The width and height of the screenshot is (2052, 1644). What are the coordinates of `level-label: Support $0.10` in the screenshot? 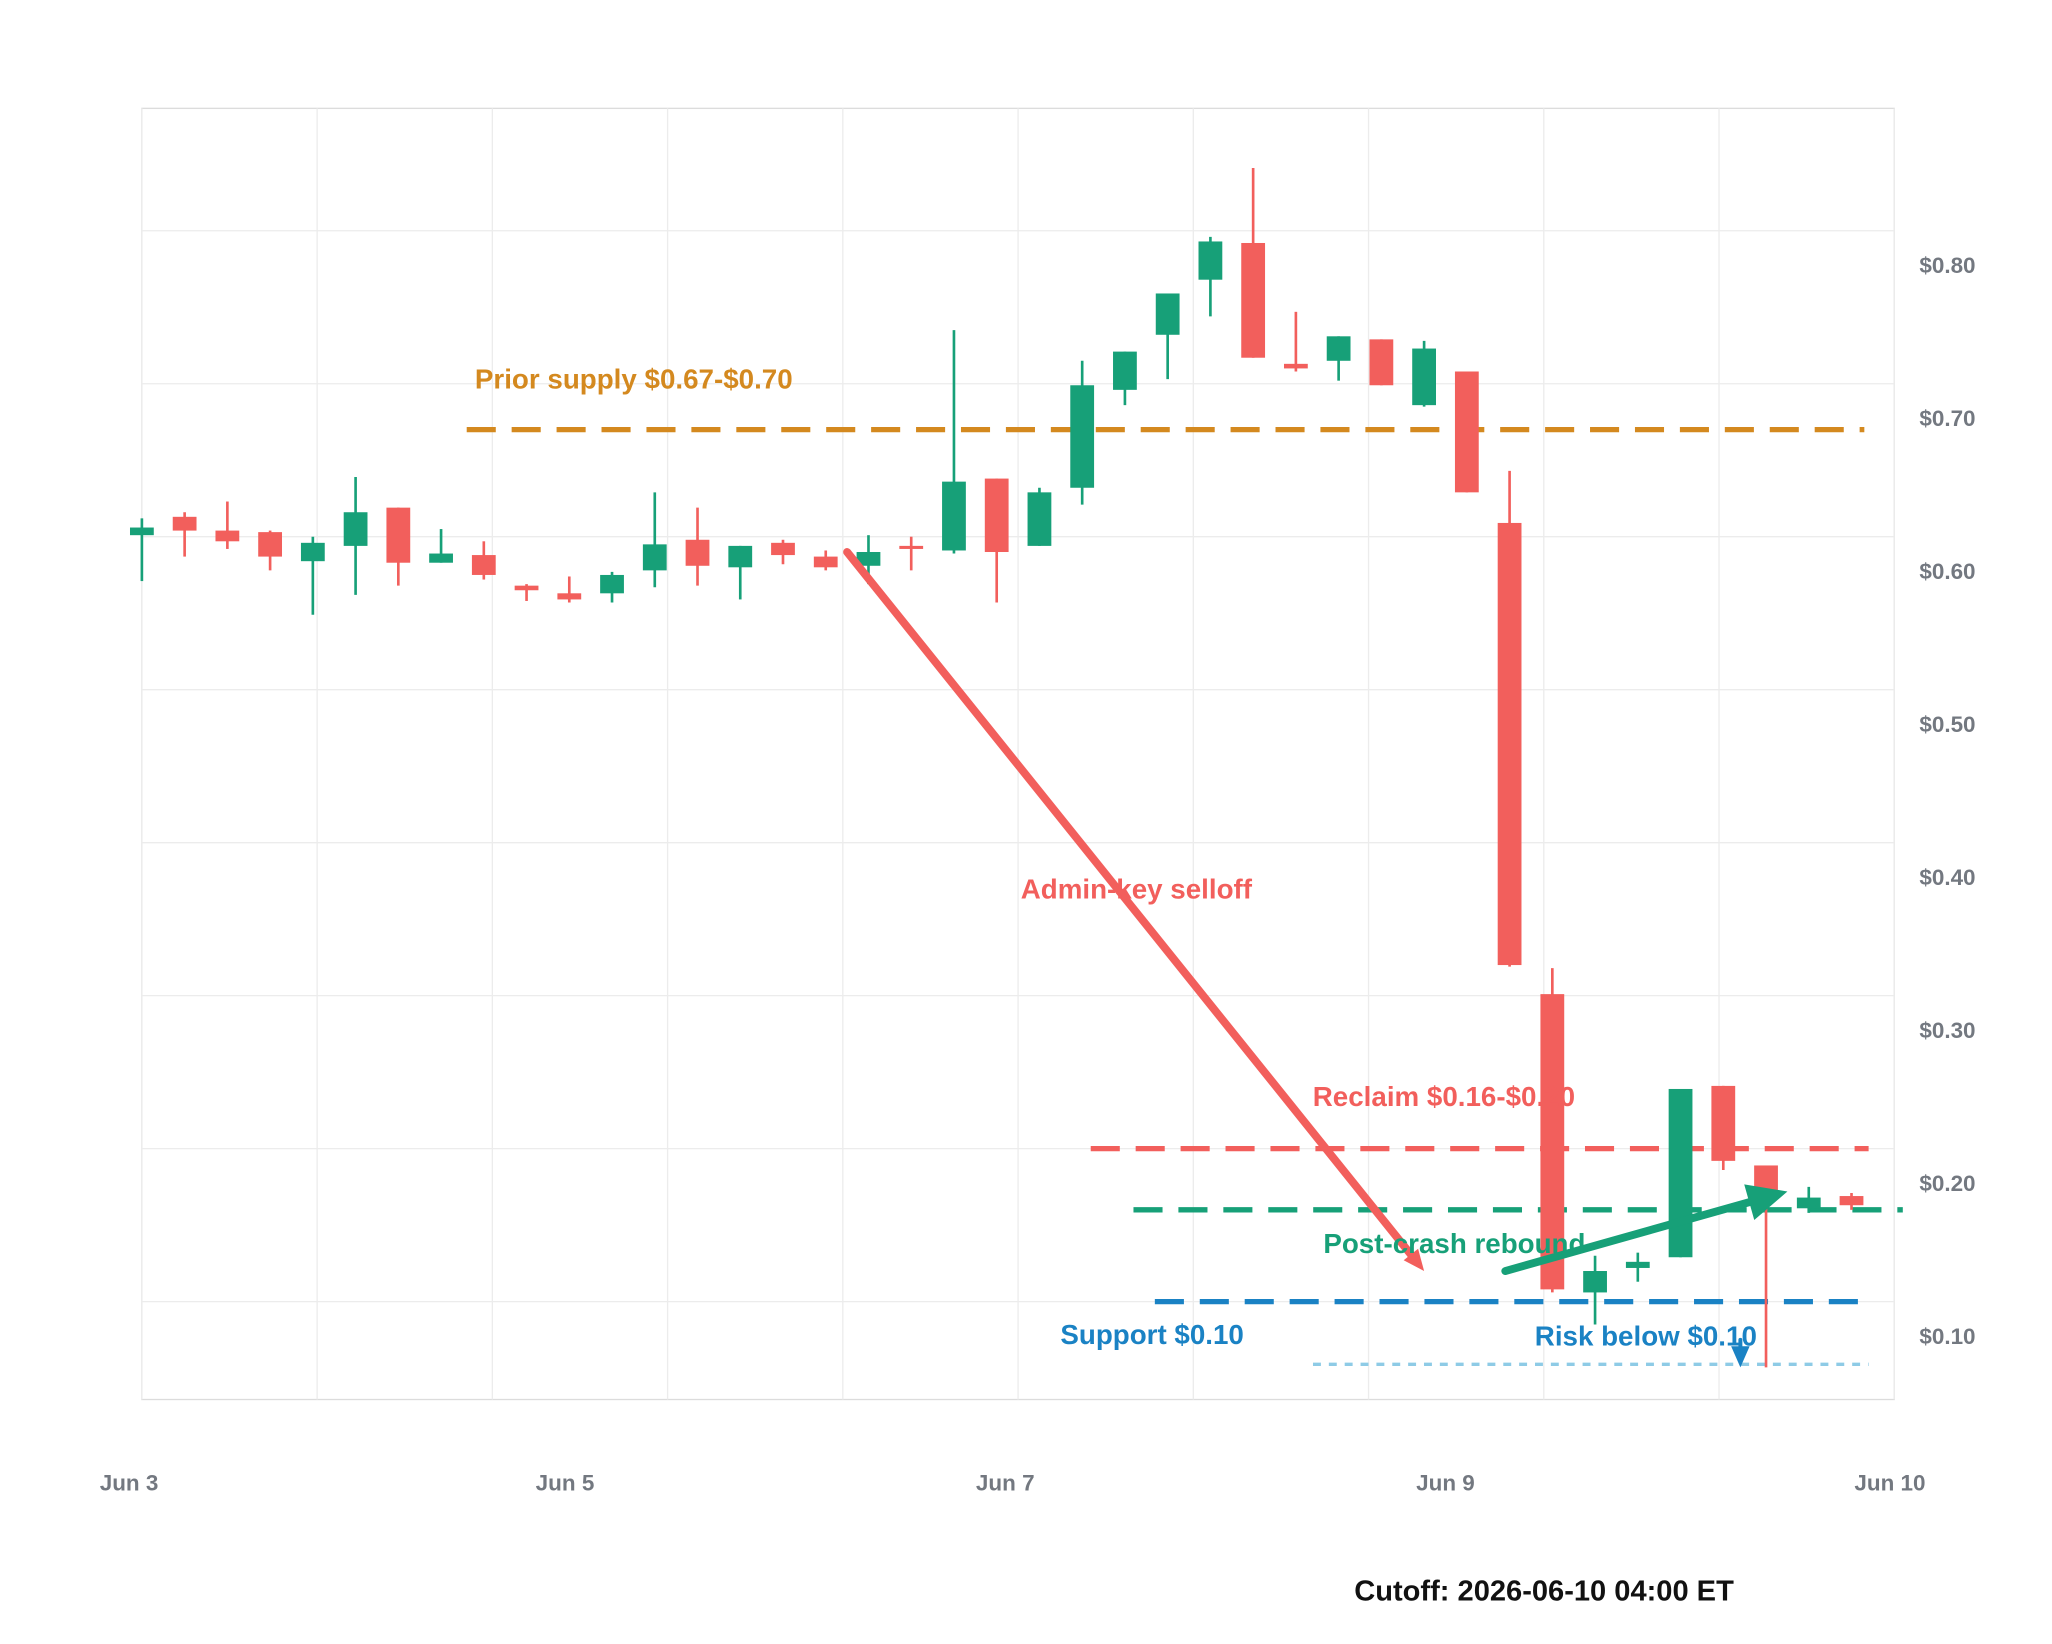 It's located at (1152, 1334).